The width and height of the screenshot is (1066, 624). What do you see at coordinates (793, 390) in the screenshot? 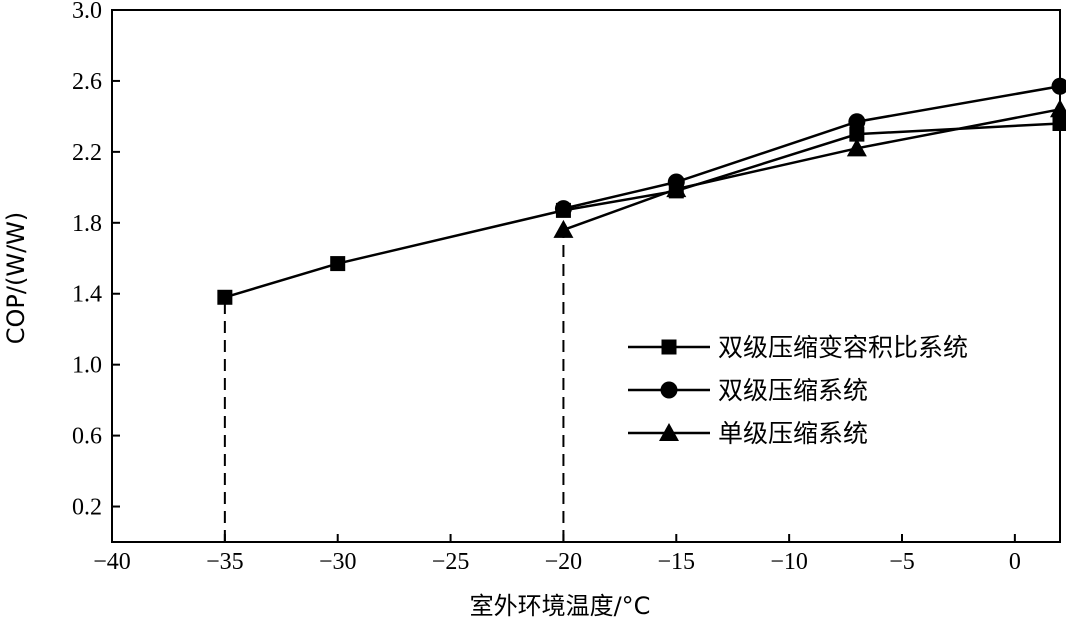
I see `legend-label: 双级压缩系统` at bounding box center [793, 390].